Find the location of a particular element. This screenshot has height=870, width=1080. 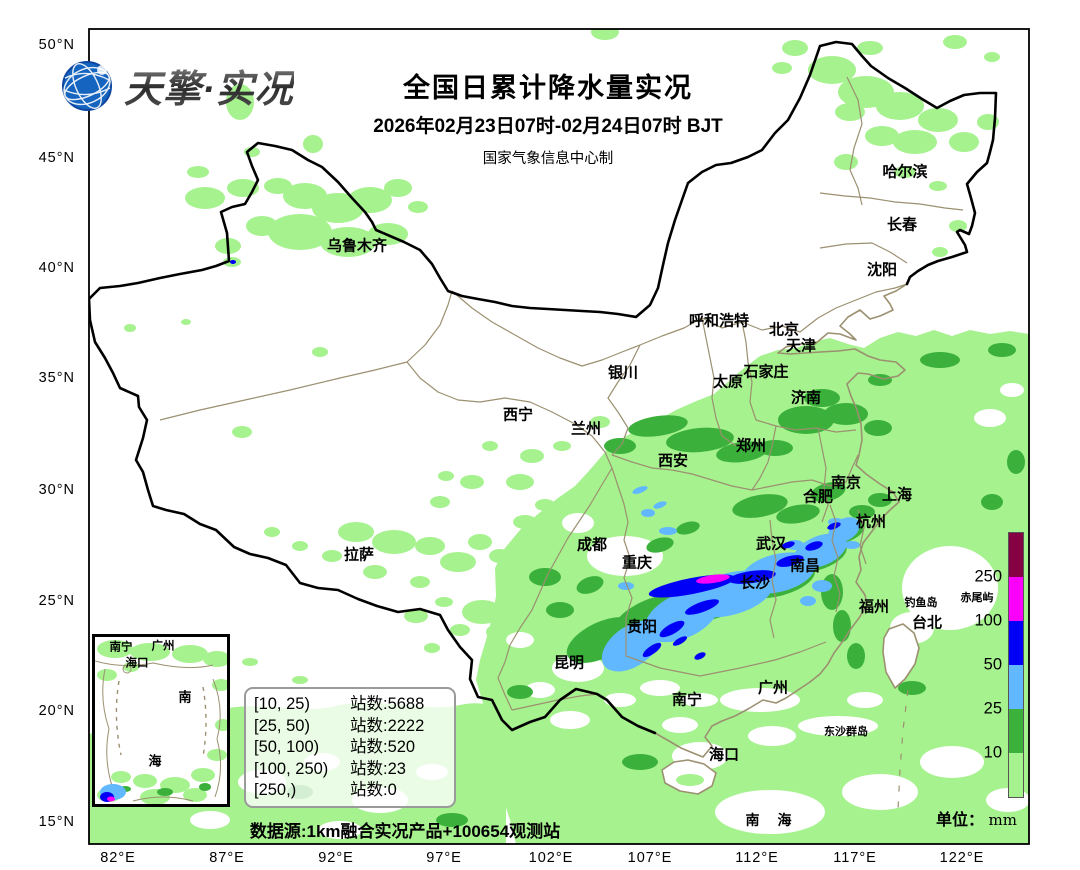

legend-station-count: 站数:23 is located at coordinates (378, 768).